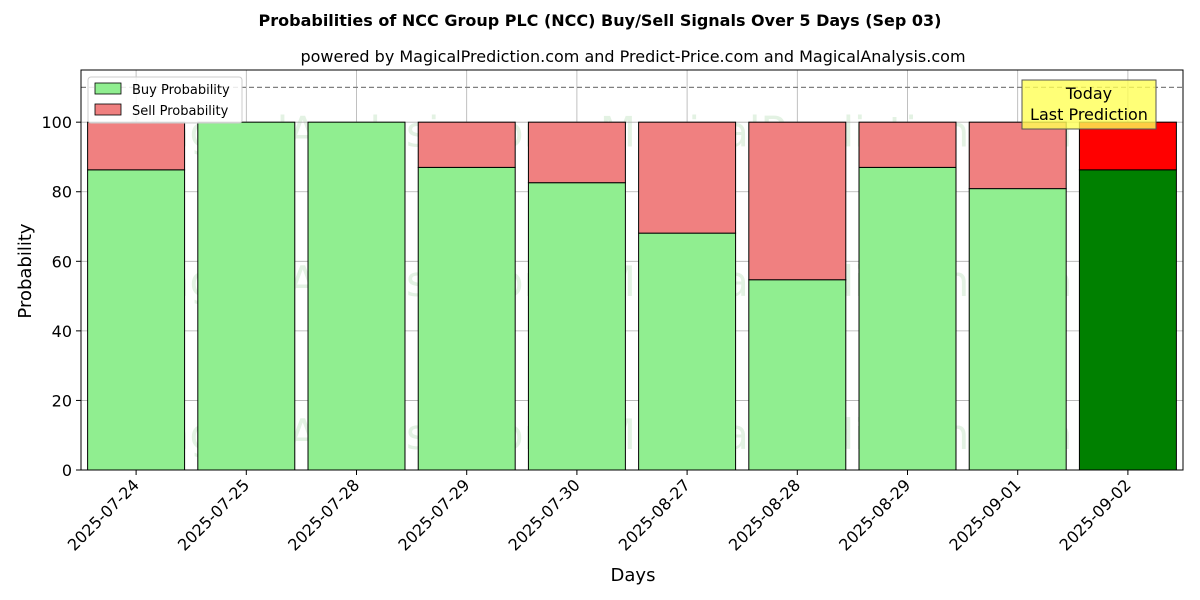 Image resolution: width=1200 pixels, height=600 pixels. I want to click on annotation-line1: Today, so click(1088, 93).